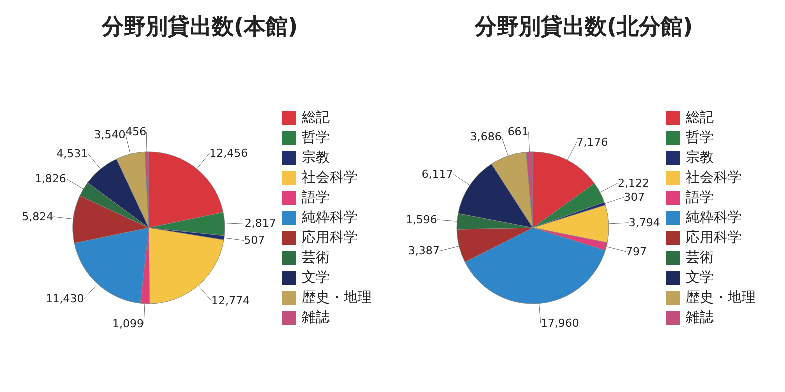  What do you see at coordinates (110, 135) in the screenshot?
I see `data-label: 3,540` at bounding box center [110, 135].